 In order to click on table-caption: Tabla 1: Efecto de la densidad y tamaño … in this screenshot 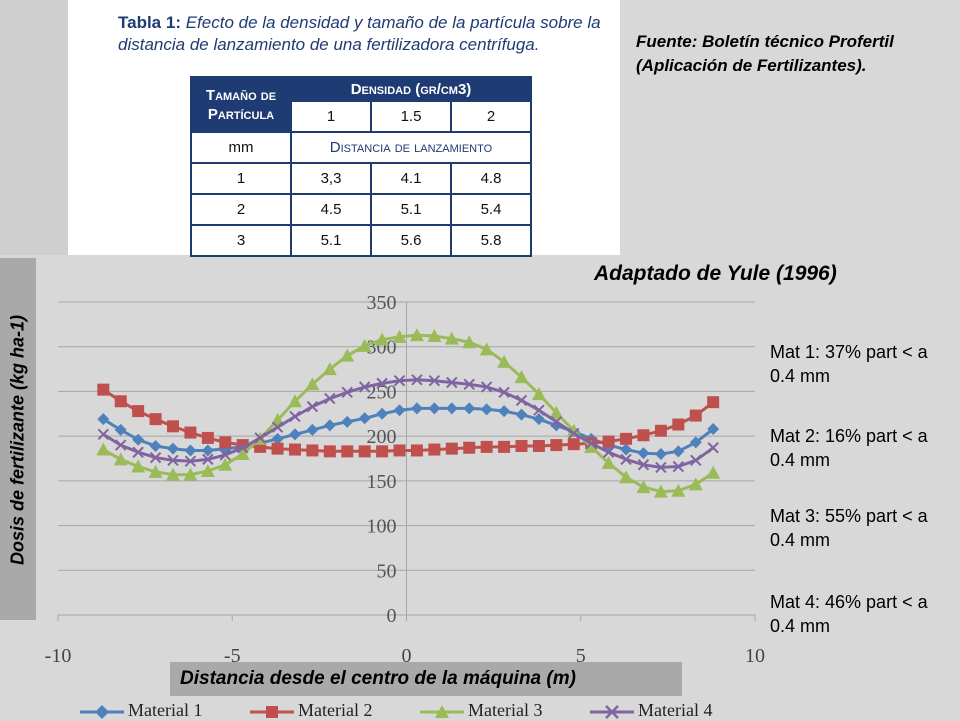, I will do `click(365, 34)`.